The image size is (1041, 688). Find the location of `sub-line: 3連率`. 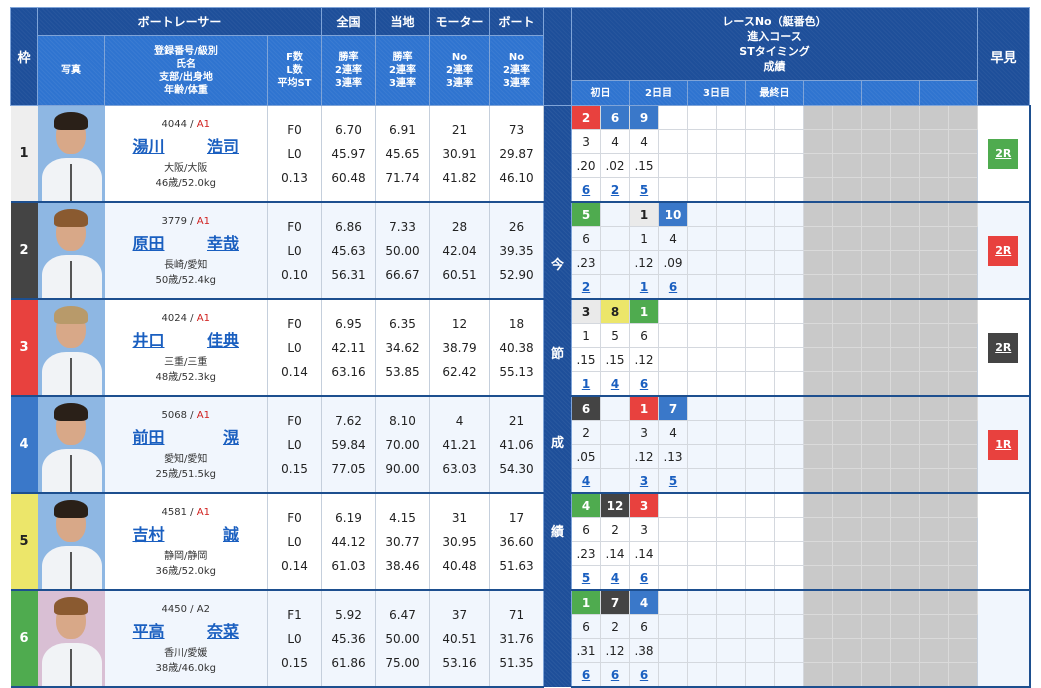

sub-line: 3連率 is located at coordinates (348, 83).